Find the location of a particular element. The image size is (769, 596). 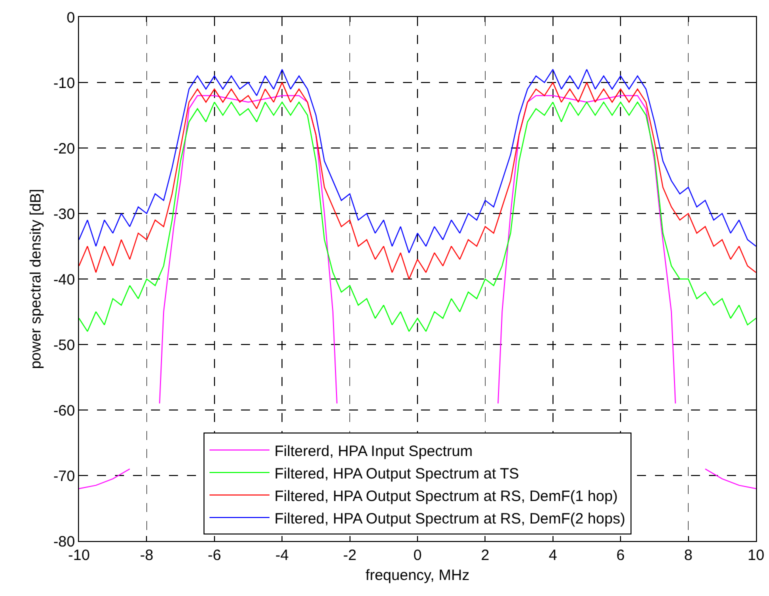

y-tick-label: -20 is located at coordinates (64, 149).